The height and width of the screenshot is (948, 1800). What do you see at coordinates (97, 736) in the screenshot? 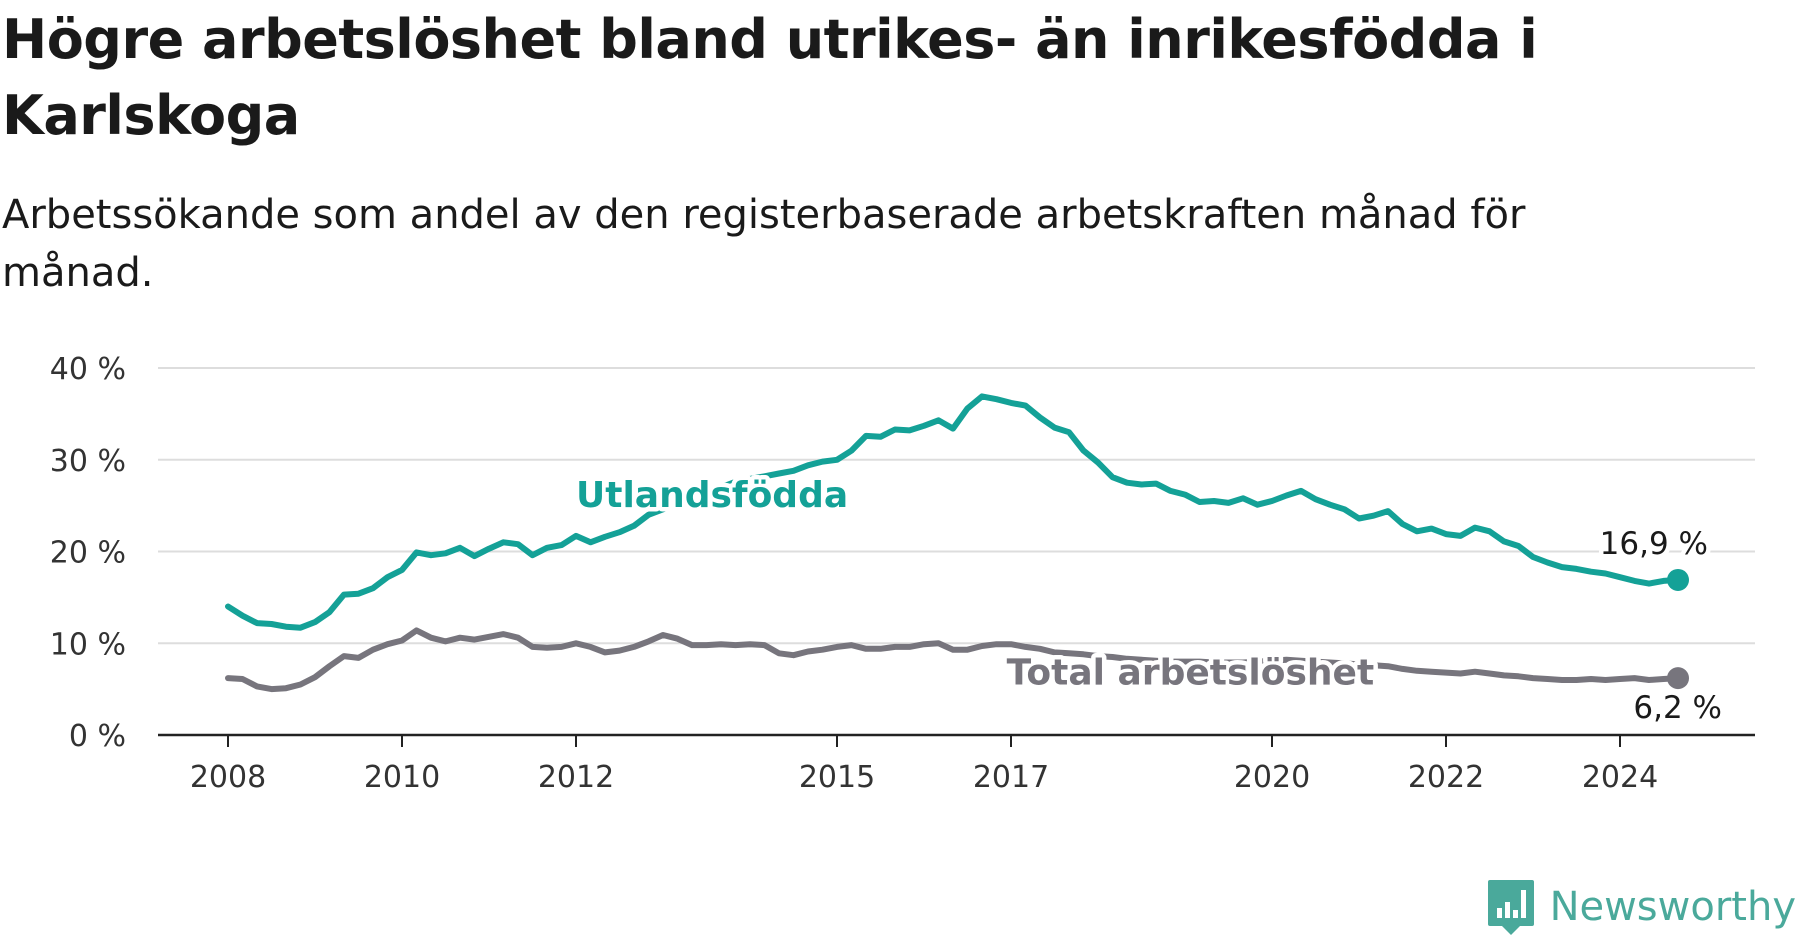
I see `y-tick-label: 0 %` at bounding box center [97, 736].